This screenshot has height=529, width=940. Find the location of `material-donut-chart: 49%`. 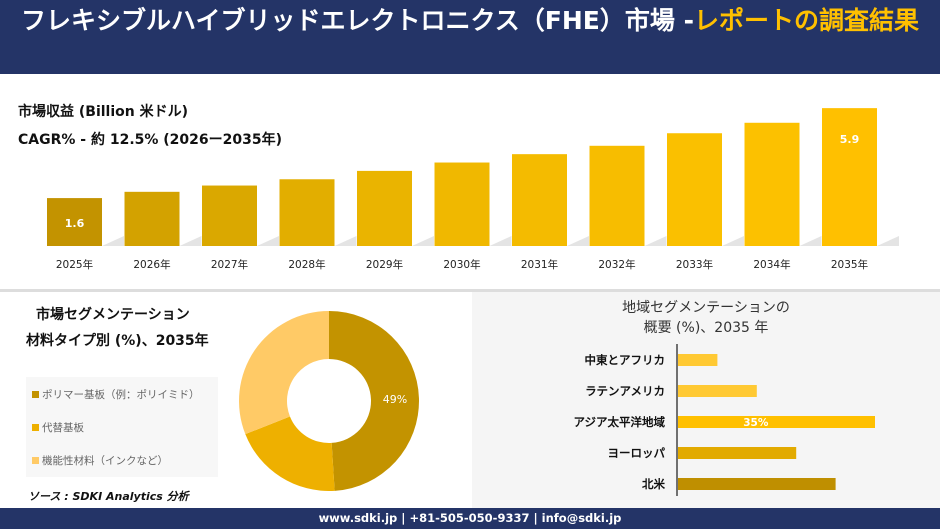

material-donut-chart: 49% is located at coordinates (329, 401).